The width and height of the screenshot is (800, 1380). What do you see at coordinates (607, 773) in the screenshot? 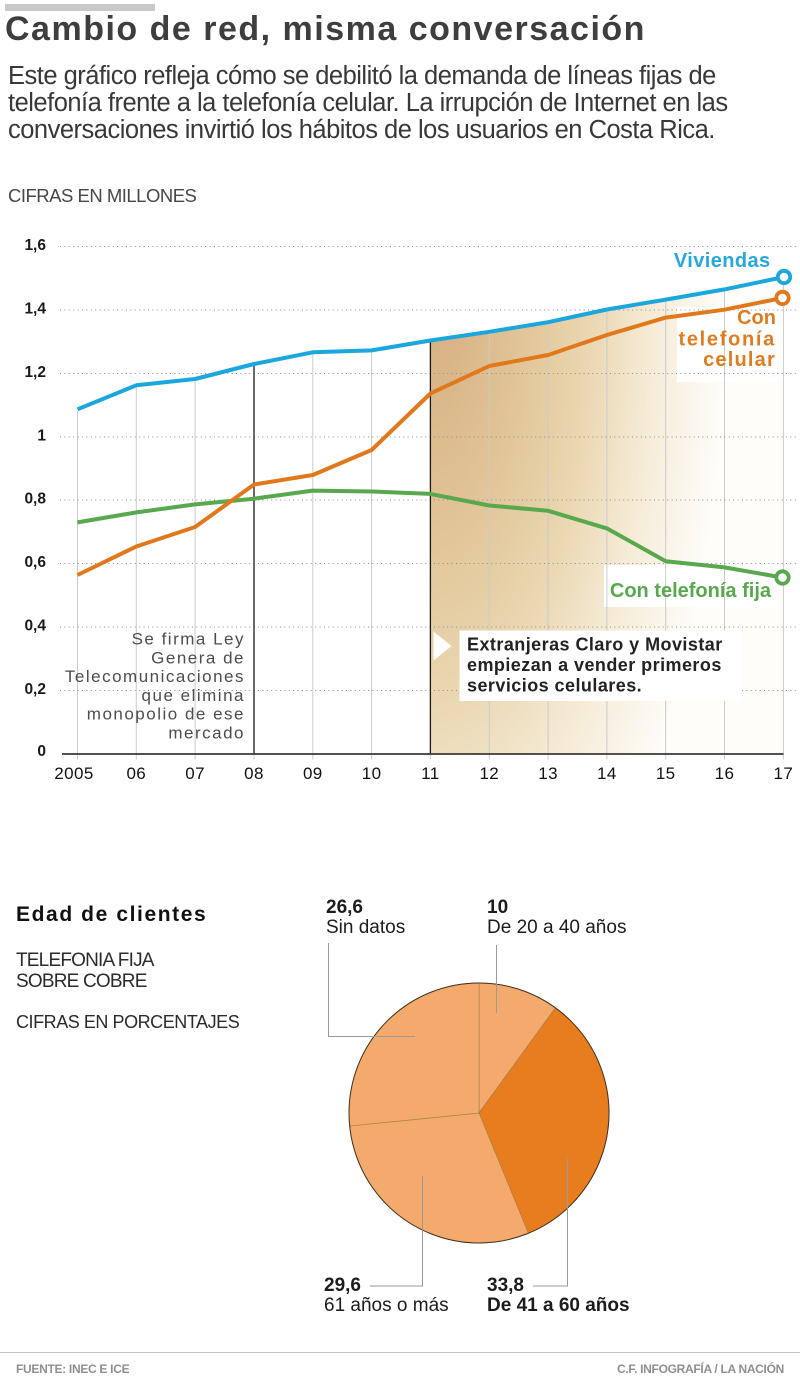
I see `svg-text: 14` at bounding box center [607, 773].